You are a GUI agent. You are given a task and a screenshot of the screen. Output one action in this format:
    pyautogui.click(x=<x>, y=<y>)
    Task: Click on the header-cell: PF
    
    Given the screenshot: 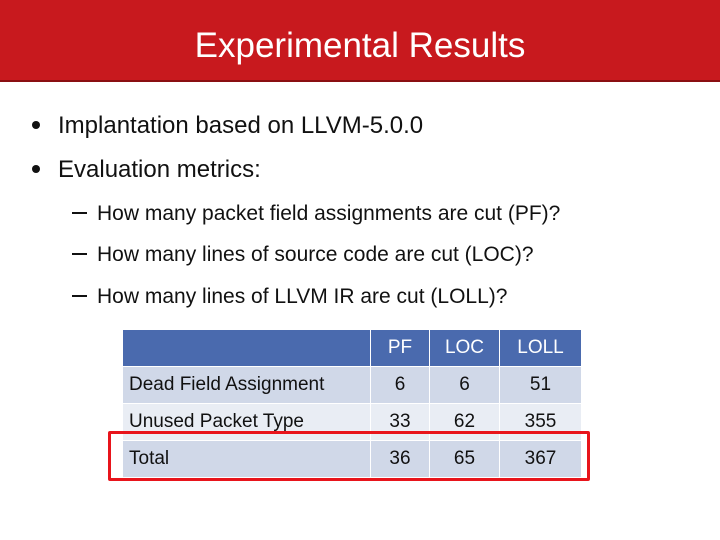 What is the action you would take?
    pyautogui.click(x=400, y=348)
    